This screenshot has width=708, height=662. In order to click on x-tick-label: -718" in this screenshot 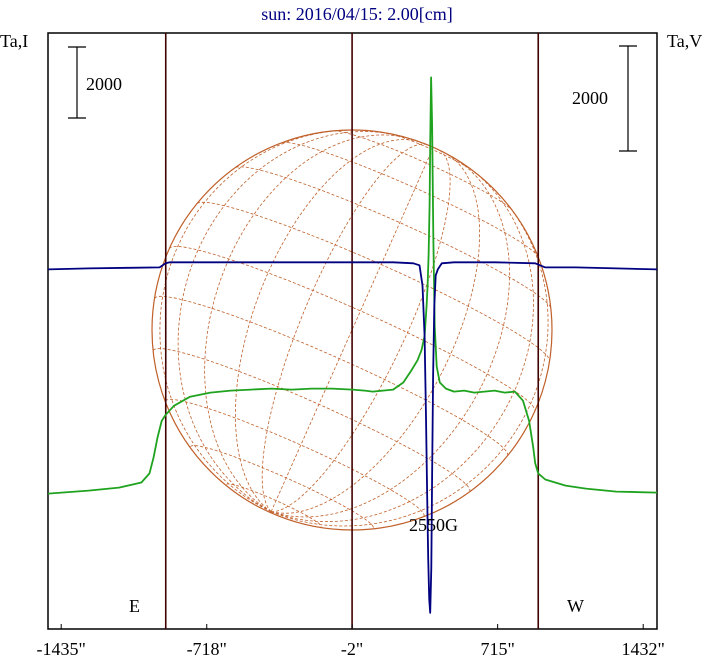, I will do `click(207, 649)`.